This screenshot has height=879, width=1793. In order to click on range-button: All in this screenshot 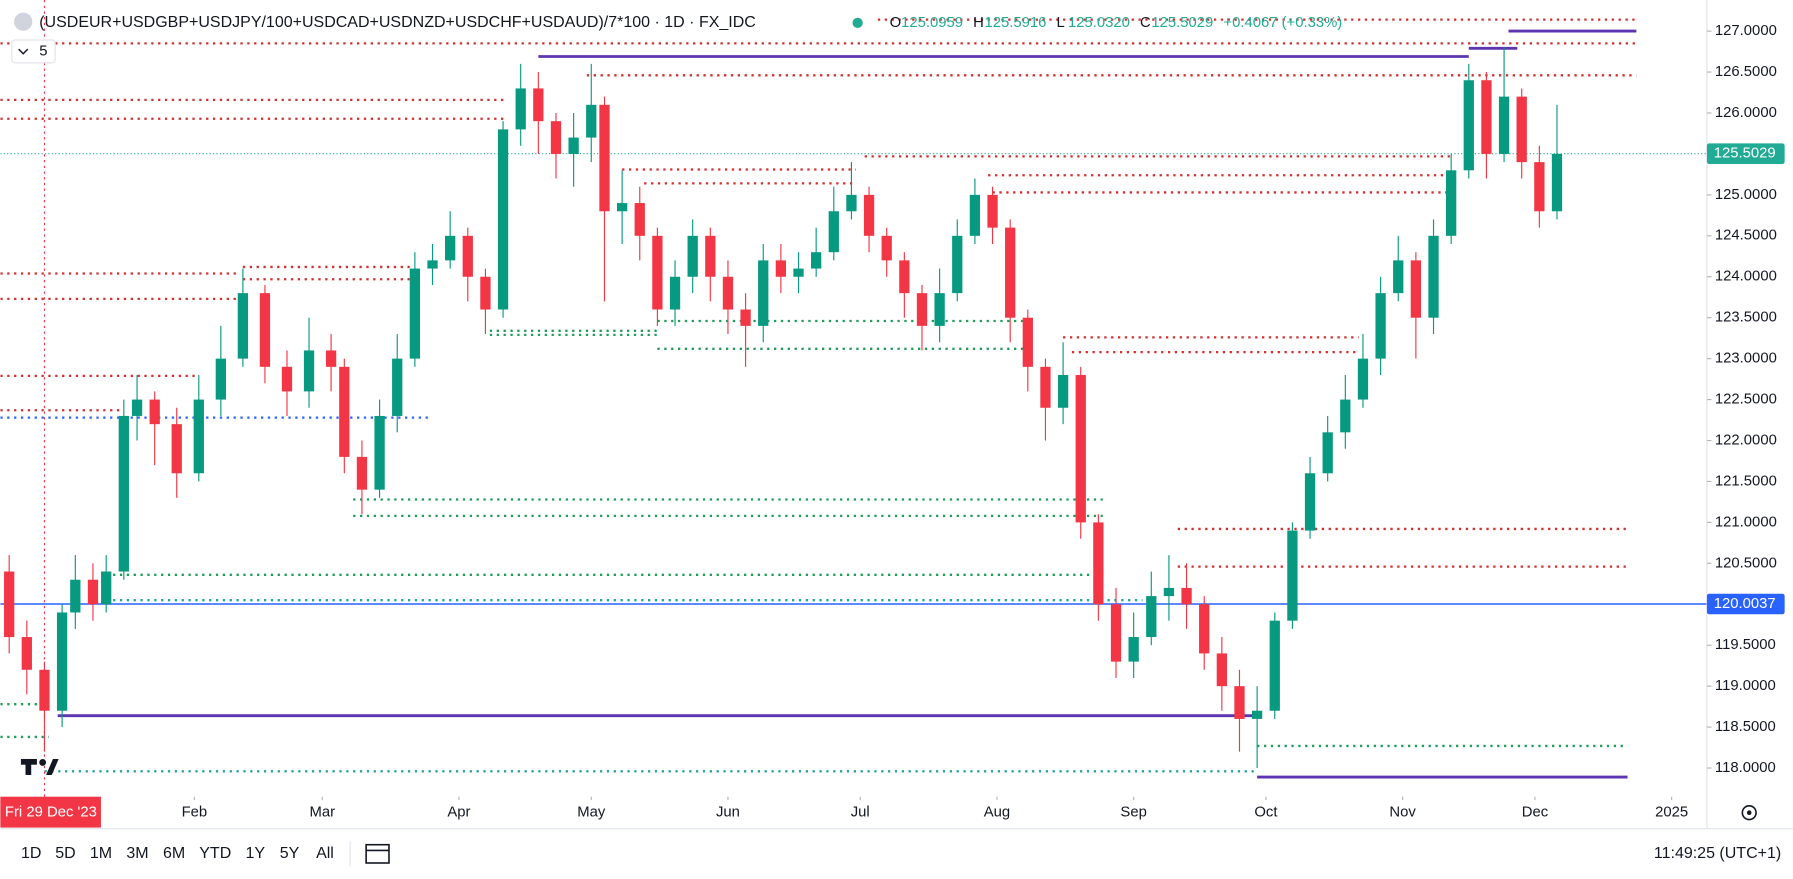, I will do `click(325, 853)`.